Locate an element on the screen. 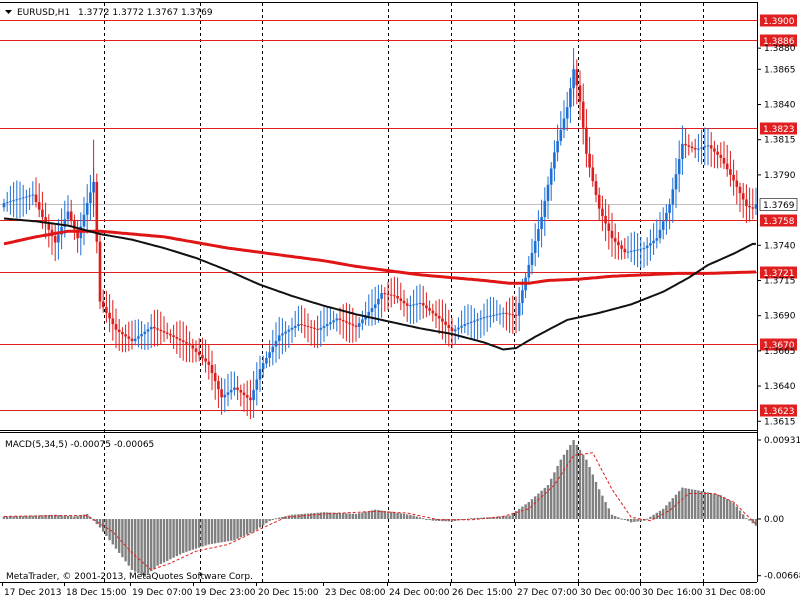  price-tick-label: 1.3840 is located at coordinates (780, 105).